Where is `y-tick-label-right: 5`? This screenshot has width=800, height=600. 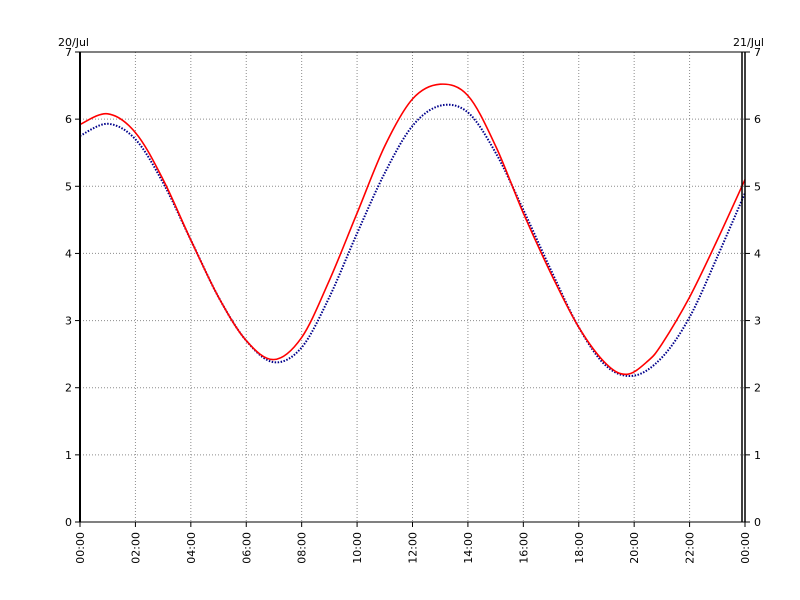
y-tick-label-right: 5 is located at coordinates (757, 186).